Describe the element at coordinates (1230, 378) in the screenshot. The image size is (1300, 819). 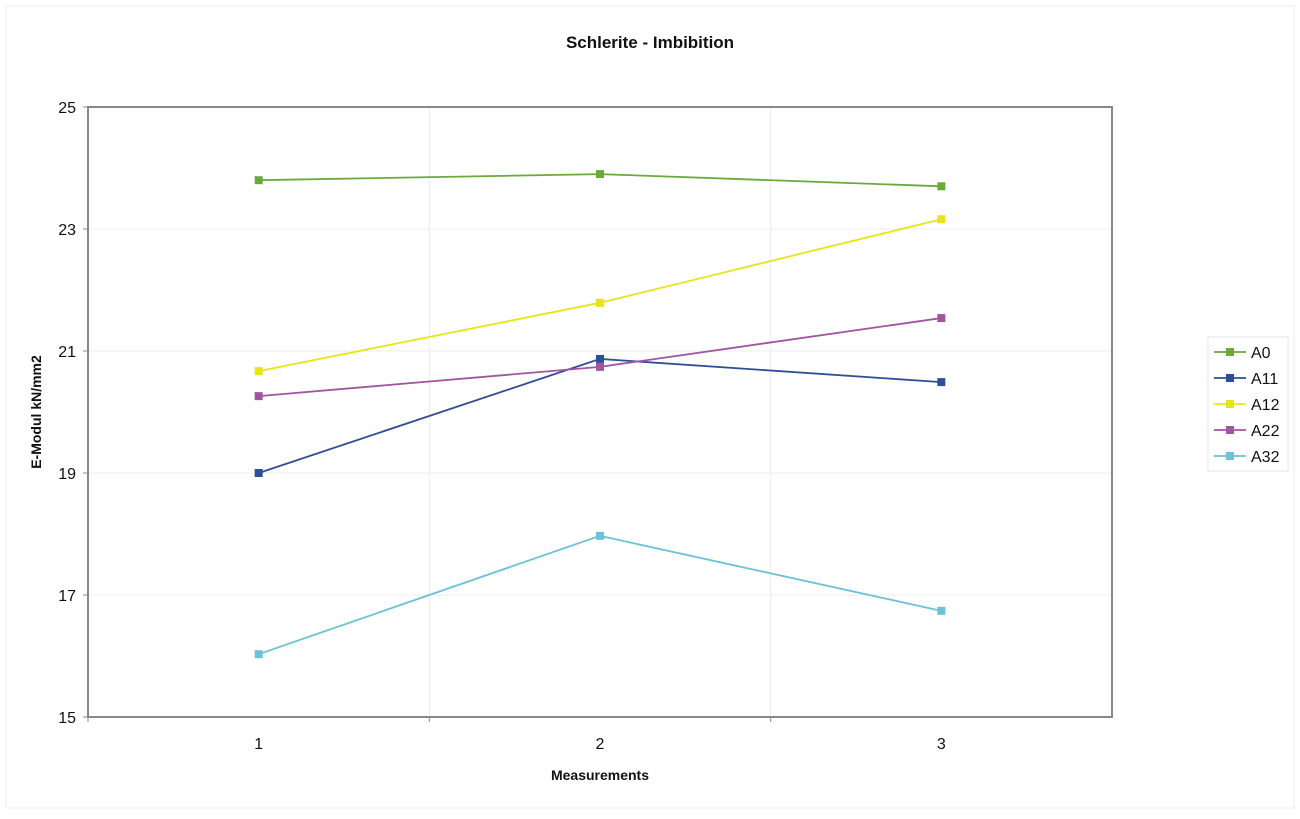
I see `legend-marker-A11` at that location.